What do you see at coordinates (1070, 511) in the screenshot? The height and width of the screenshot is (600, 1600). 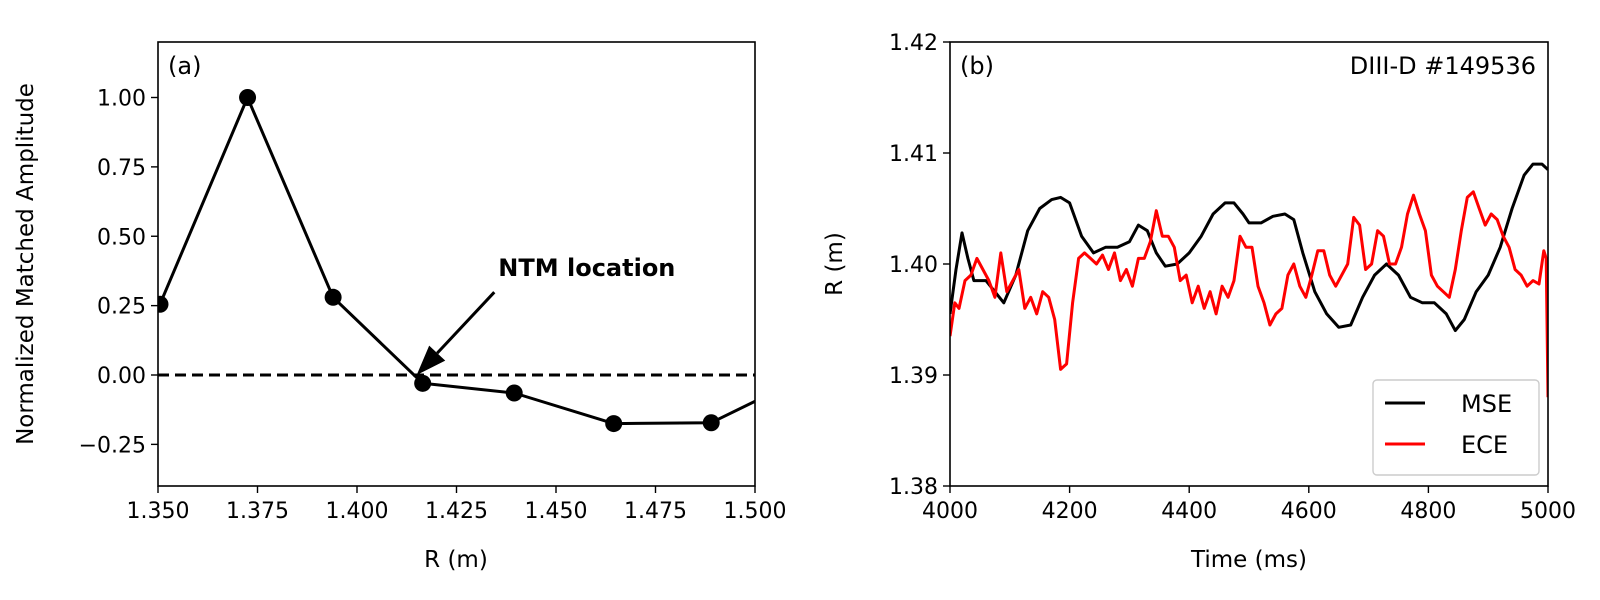 I see `x-tick-label: 4200` at bounding box center [1070, 511].